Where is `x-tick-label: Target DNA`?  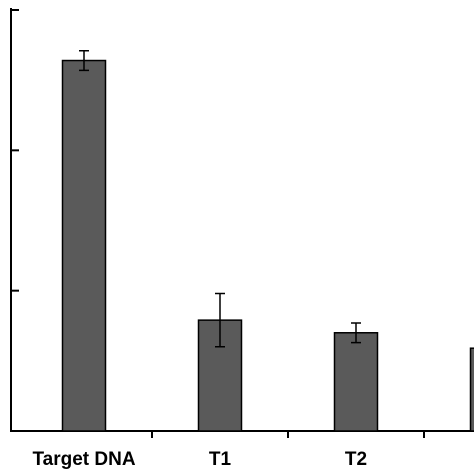 x-tick-label: Target DNA is located at coordinates (83, 459).